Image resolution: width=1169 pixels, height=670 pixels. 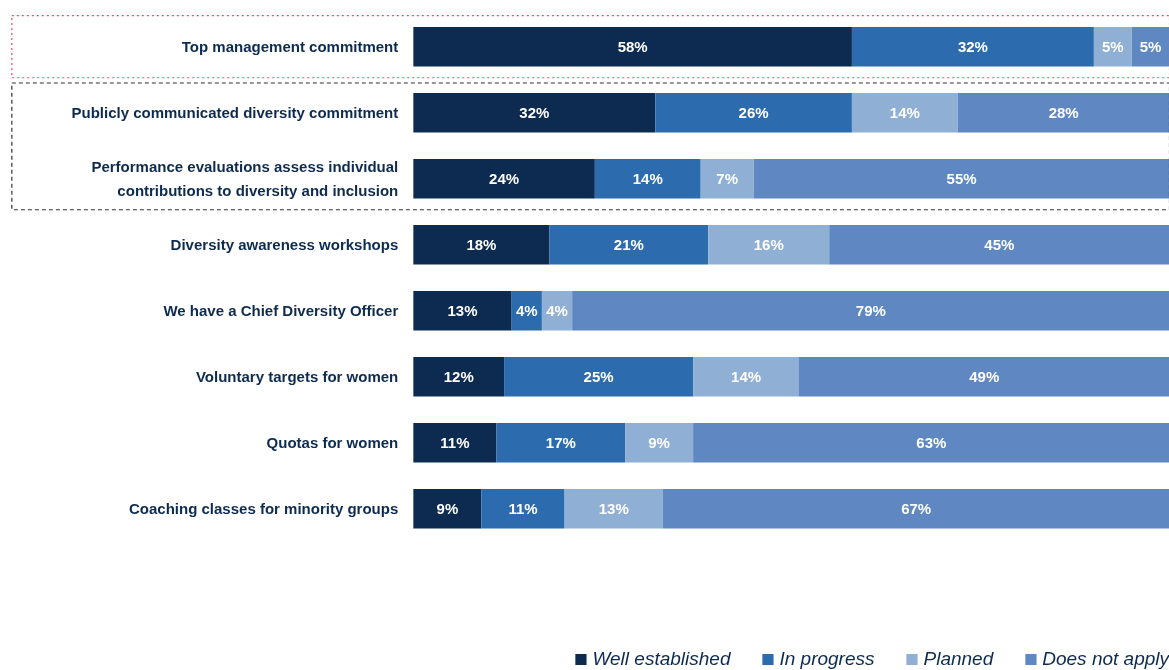 I want to click on data-label: 58%, so click(x=632, y=47).